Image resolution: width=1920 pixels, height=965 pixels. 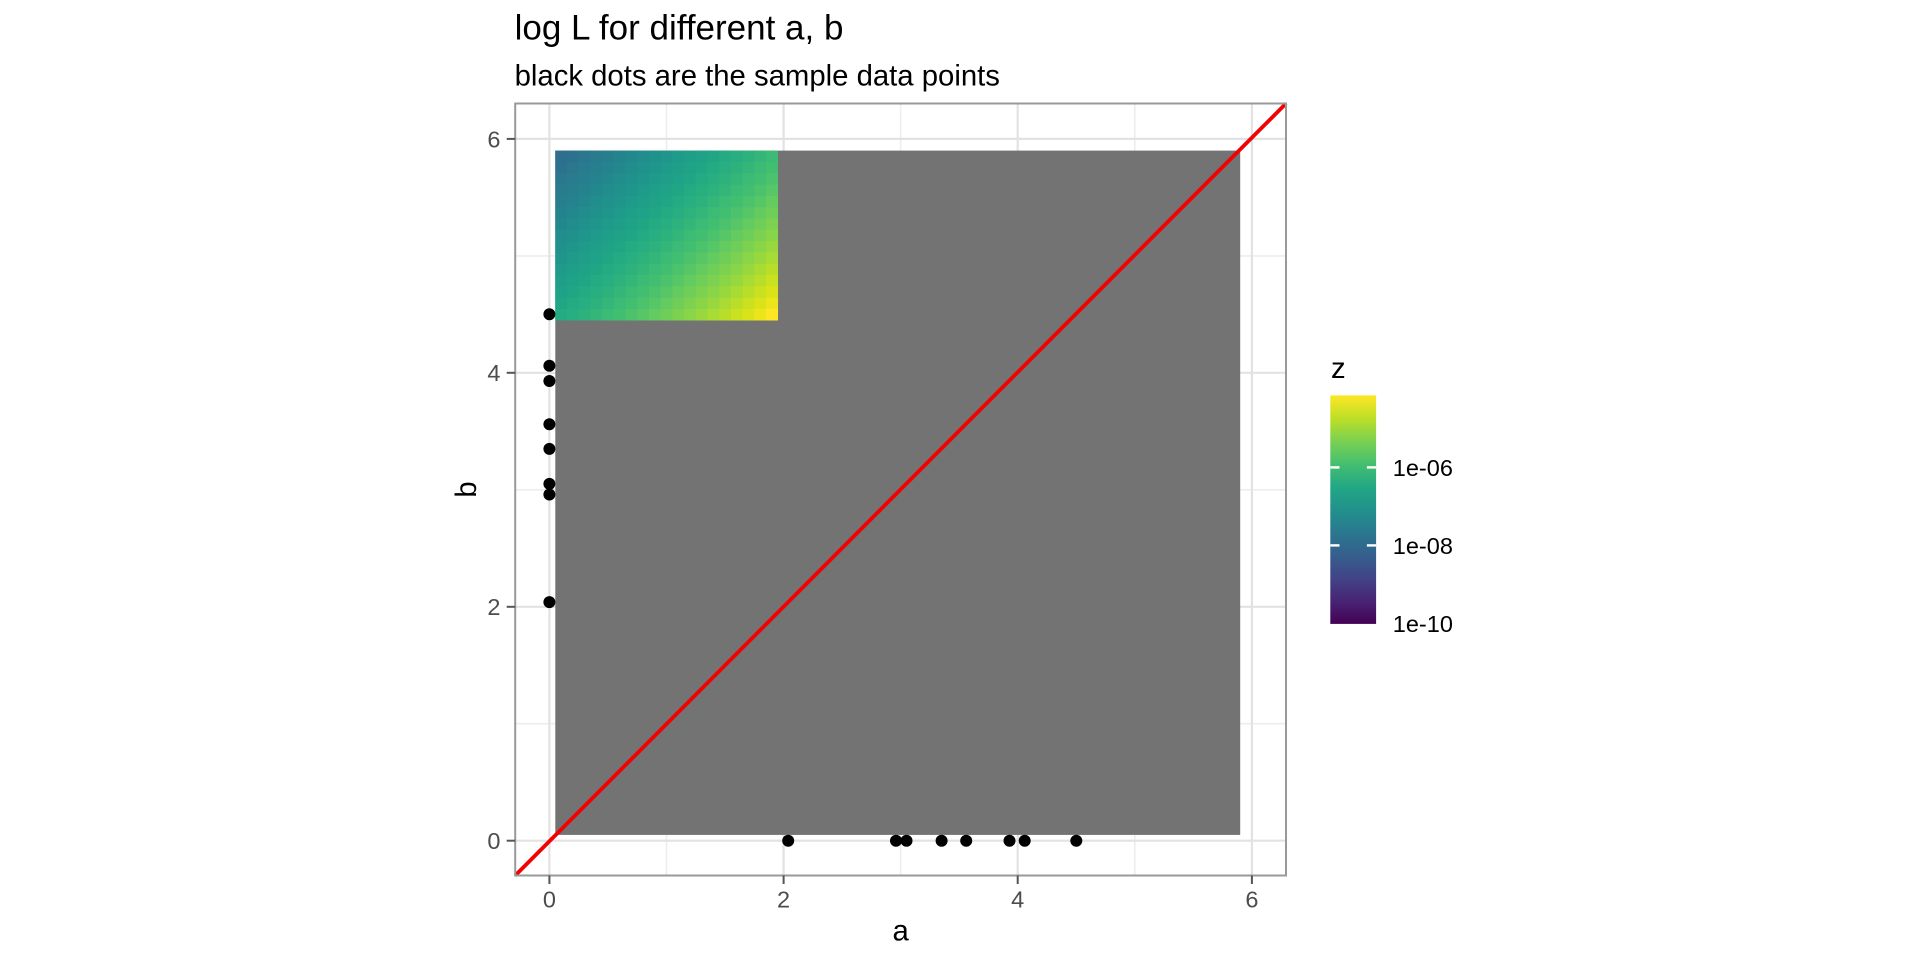 I want to click on svg-text: z, so click(x=1338, y=368).